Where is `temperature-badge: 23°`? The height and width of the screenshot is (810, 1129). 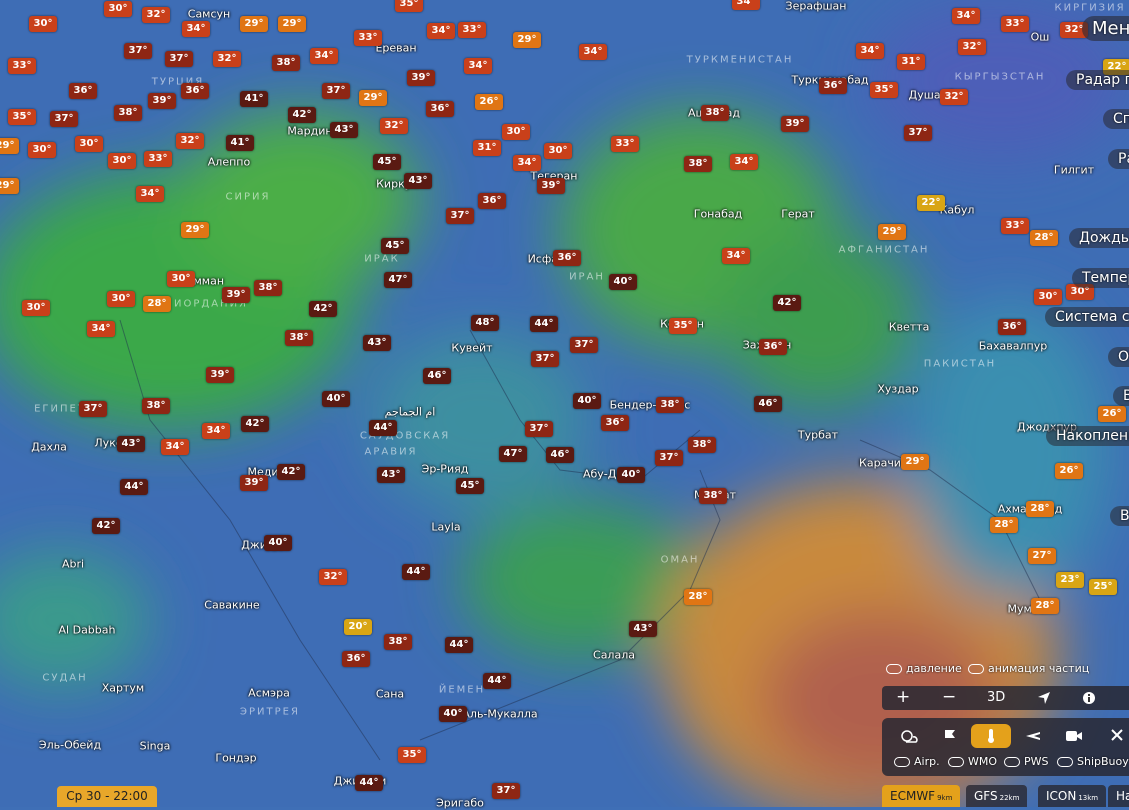
temperature-badge: 23° is located at coordinates (1070, 580).